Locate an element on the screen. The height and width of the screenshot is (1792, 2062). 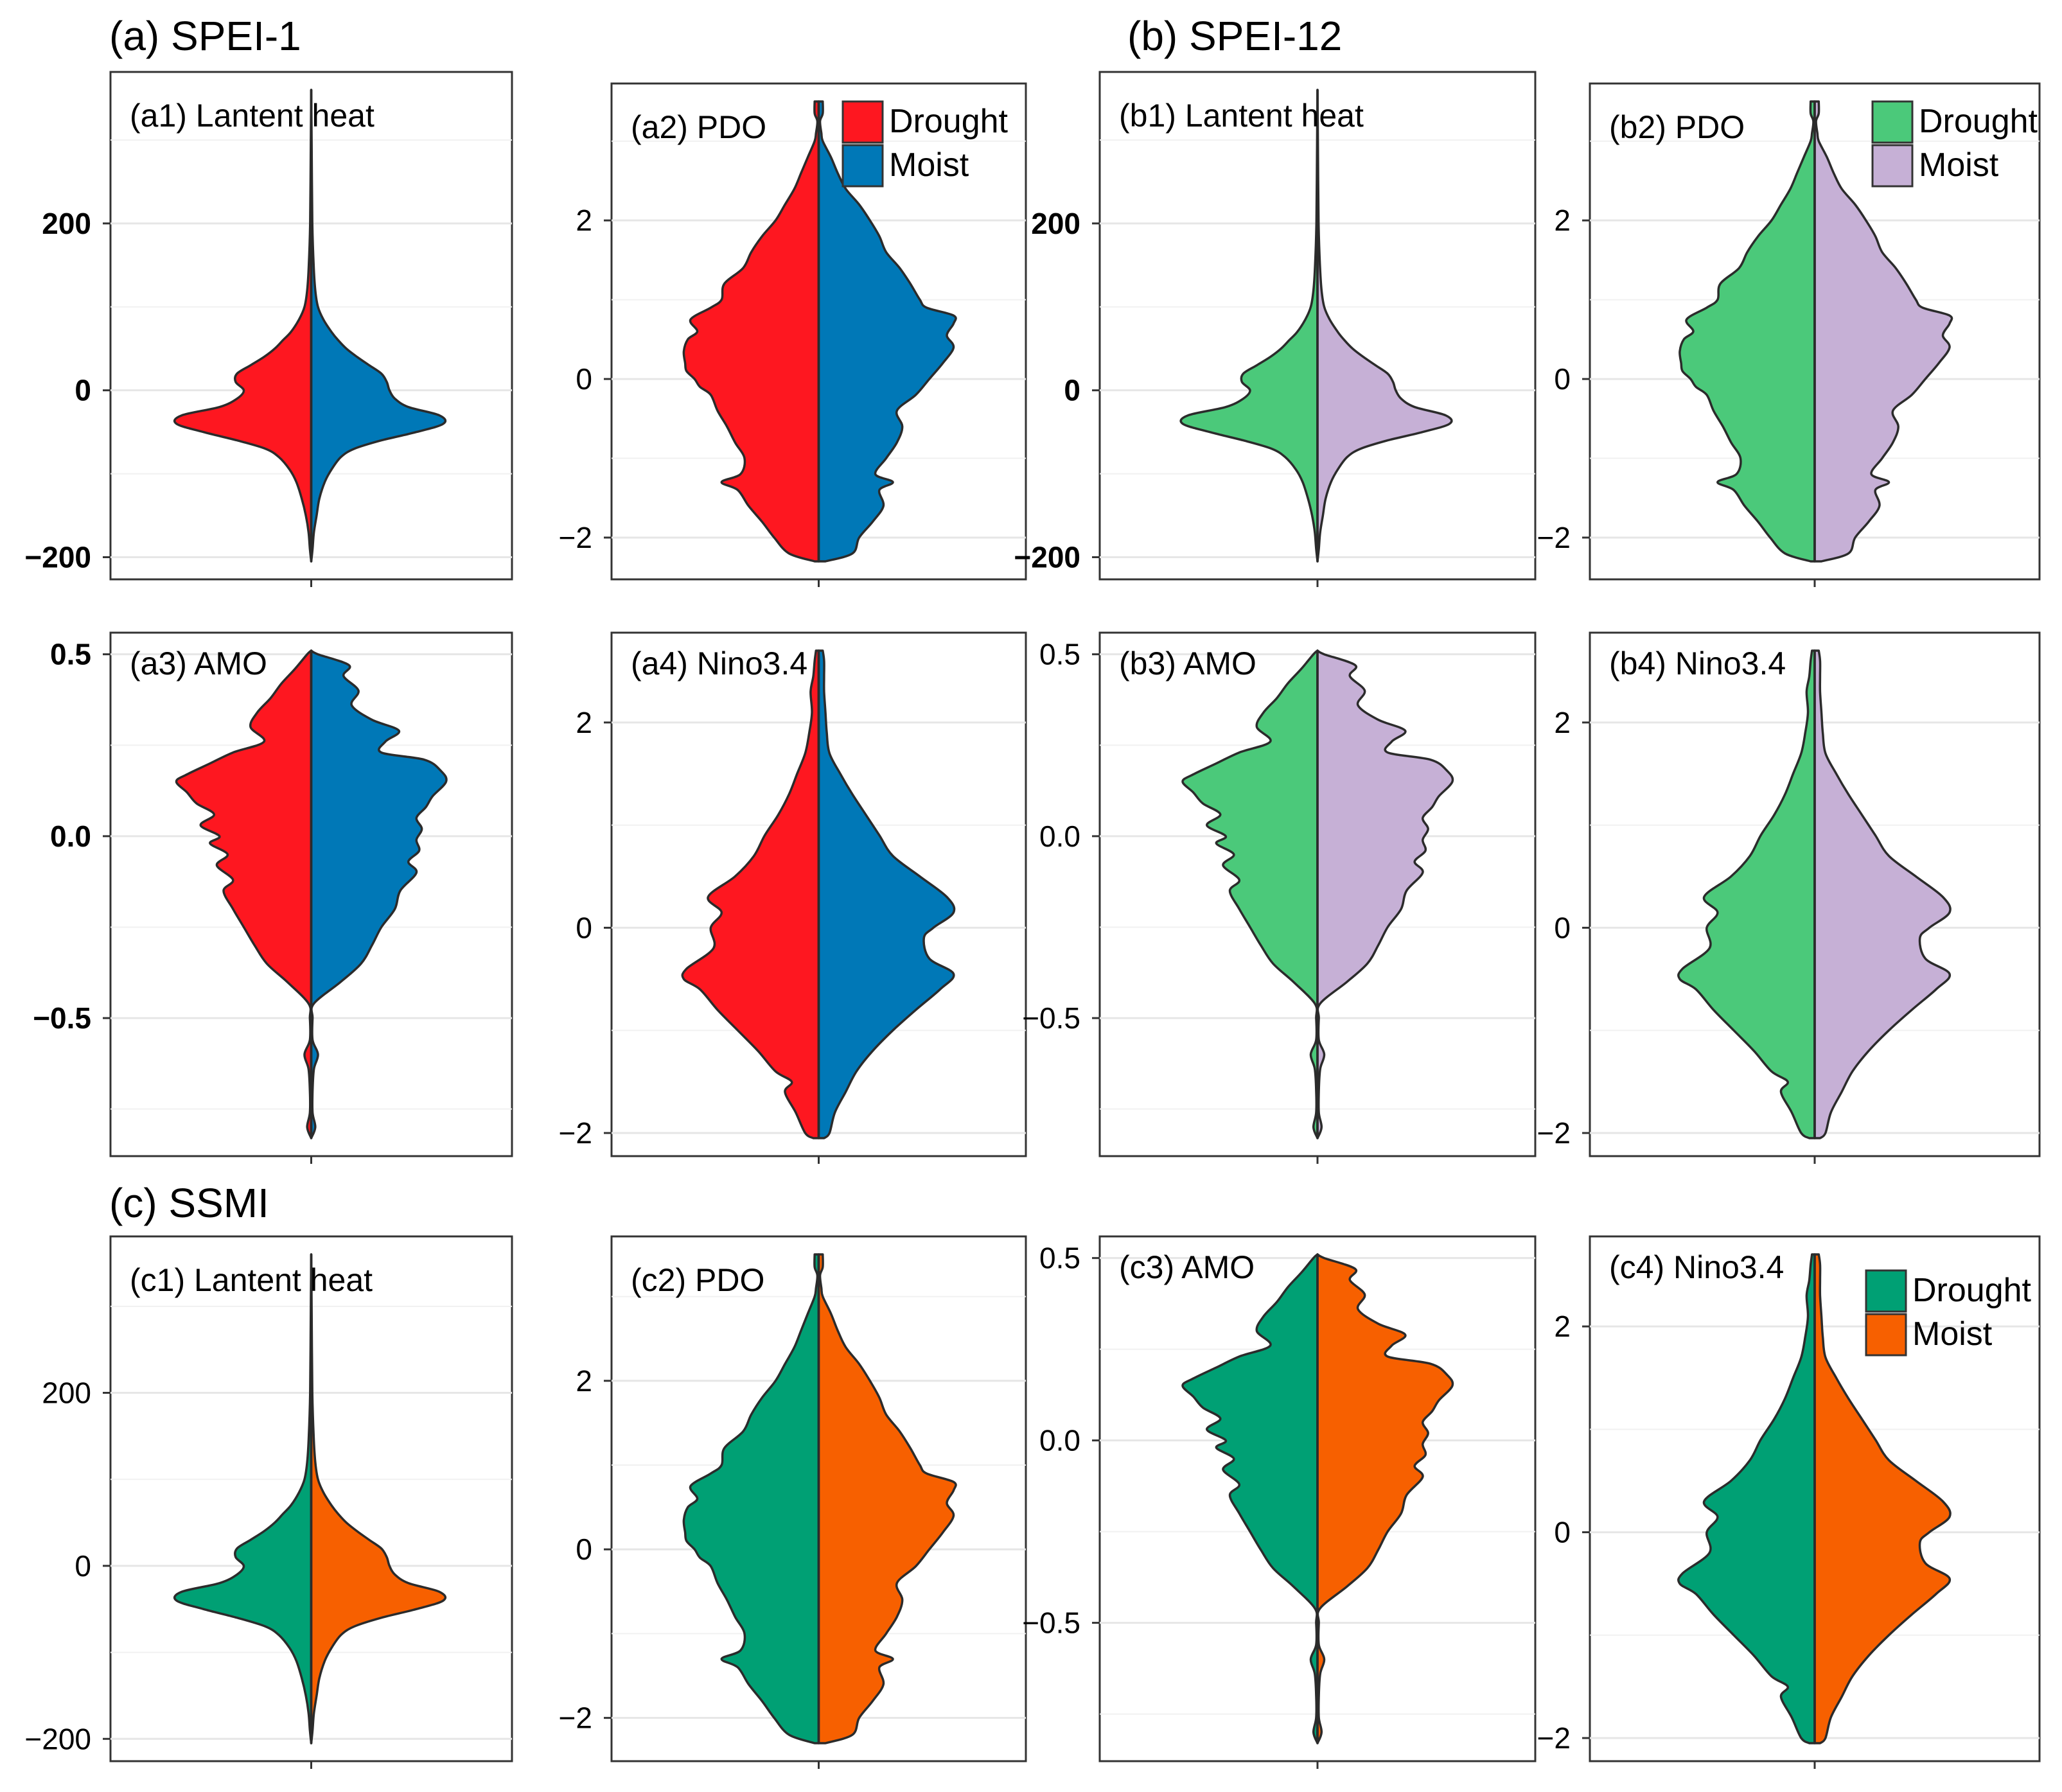
panel-c2: −2 0 2 (c2) PDO is located at coordinates (793, 1502).